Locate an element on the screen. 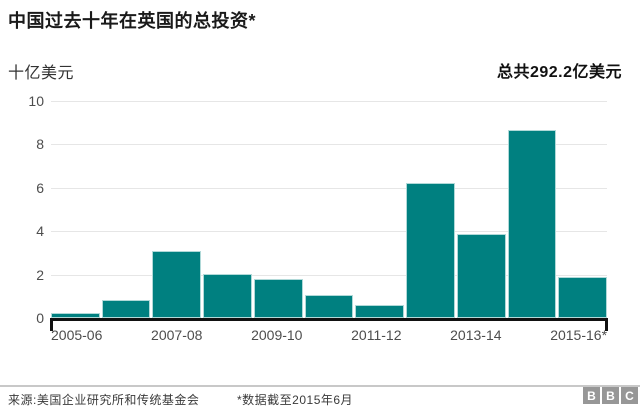 This screenshot has width=640, height=411. source-label: 来源:美国企业研究所和传统基金会 is located at coordinates (104, 400).